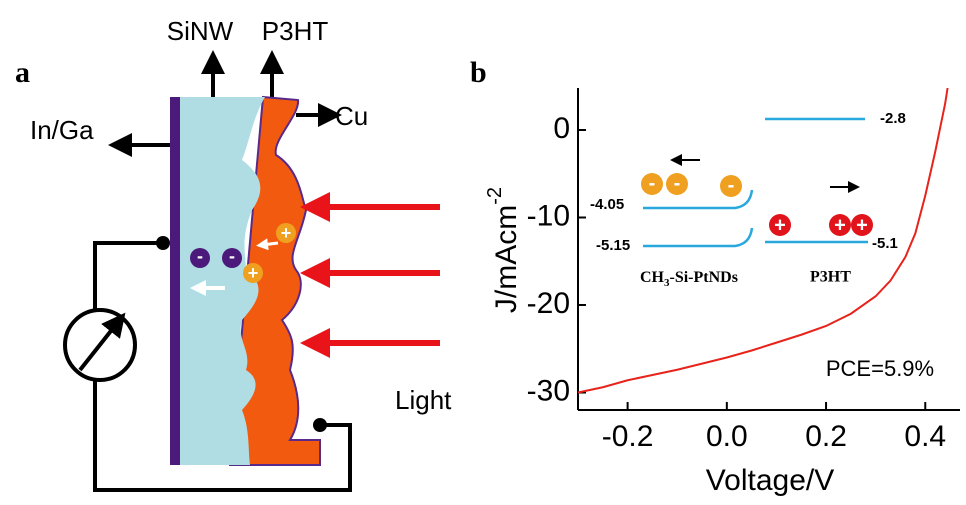  I want to click on level-label: -2.8, so click(893, 118).